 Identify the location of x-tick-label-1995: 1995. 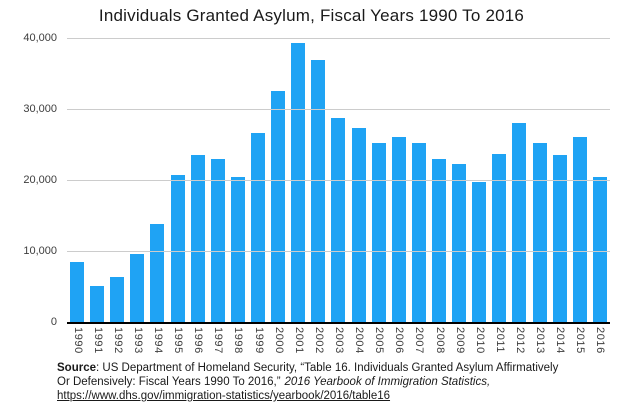
(178, 340).